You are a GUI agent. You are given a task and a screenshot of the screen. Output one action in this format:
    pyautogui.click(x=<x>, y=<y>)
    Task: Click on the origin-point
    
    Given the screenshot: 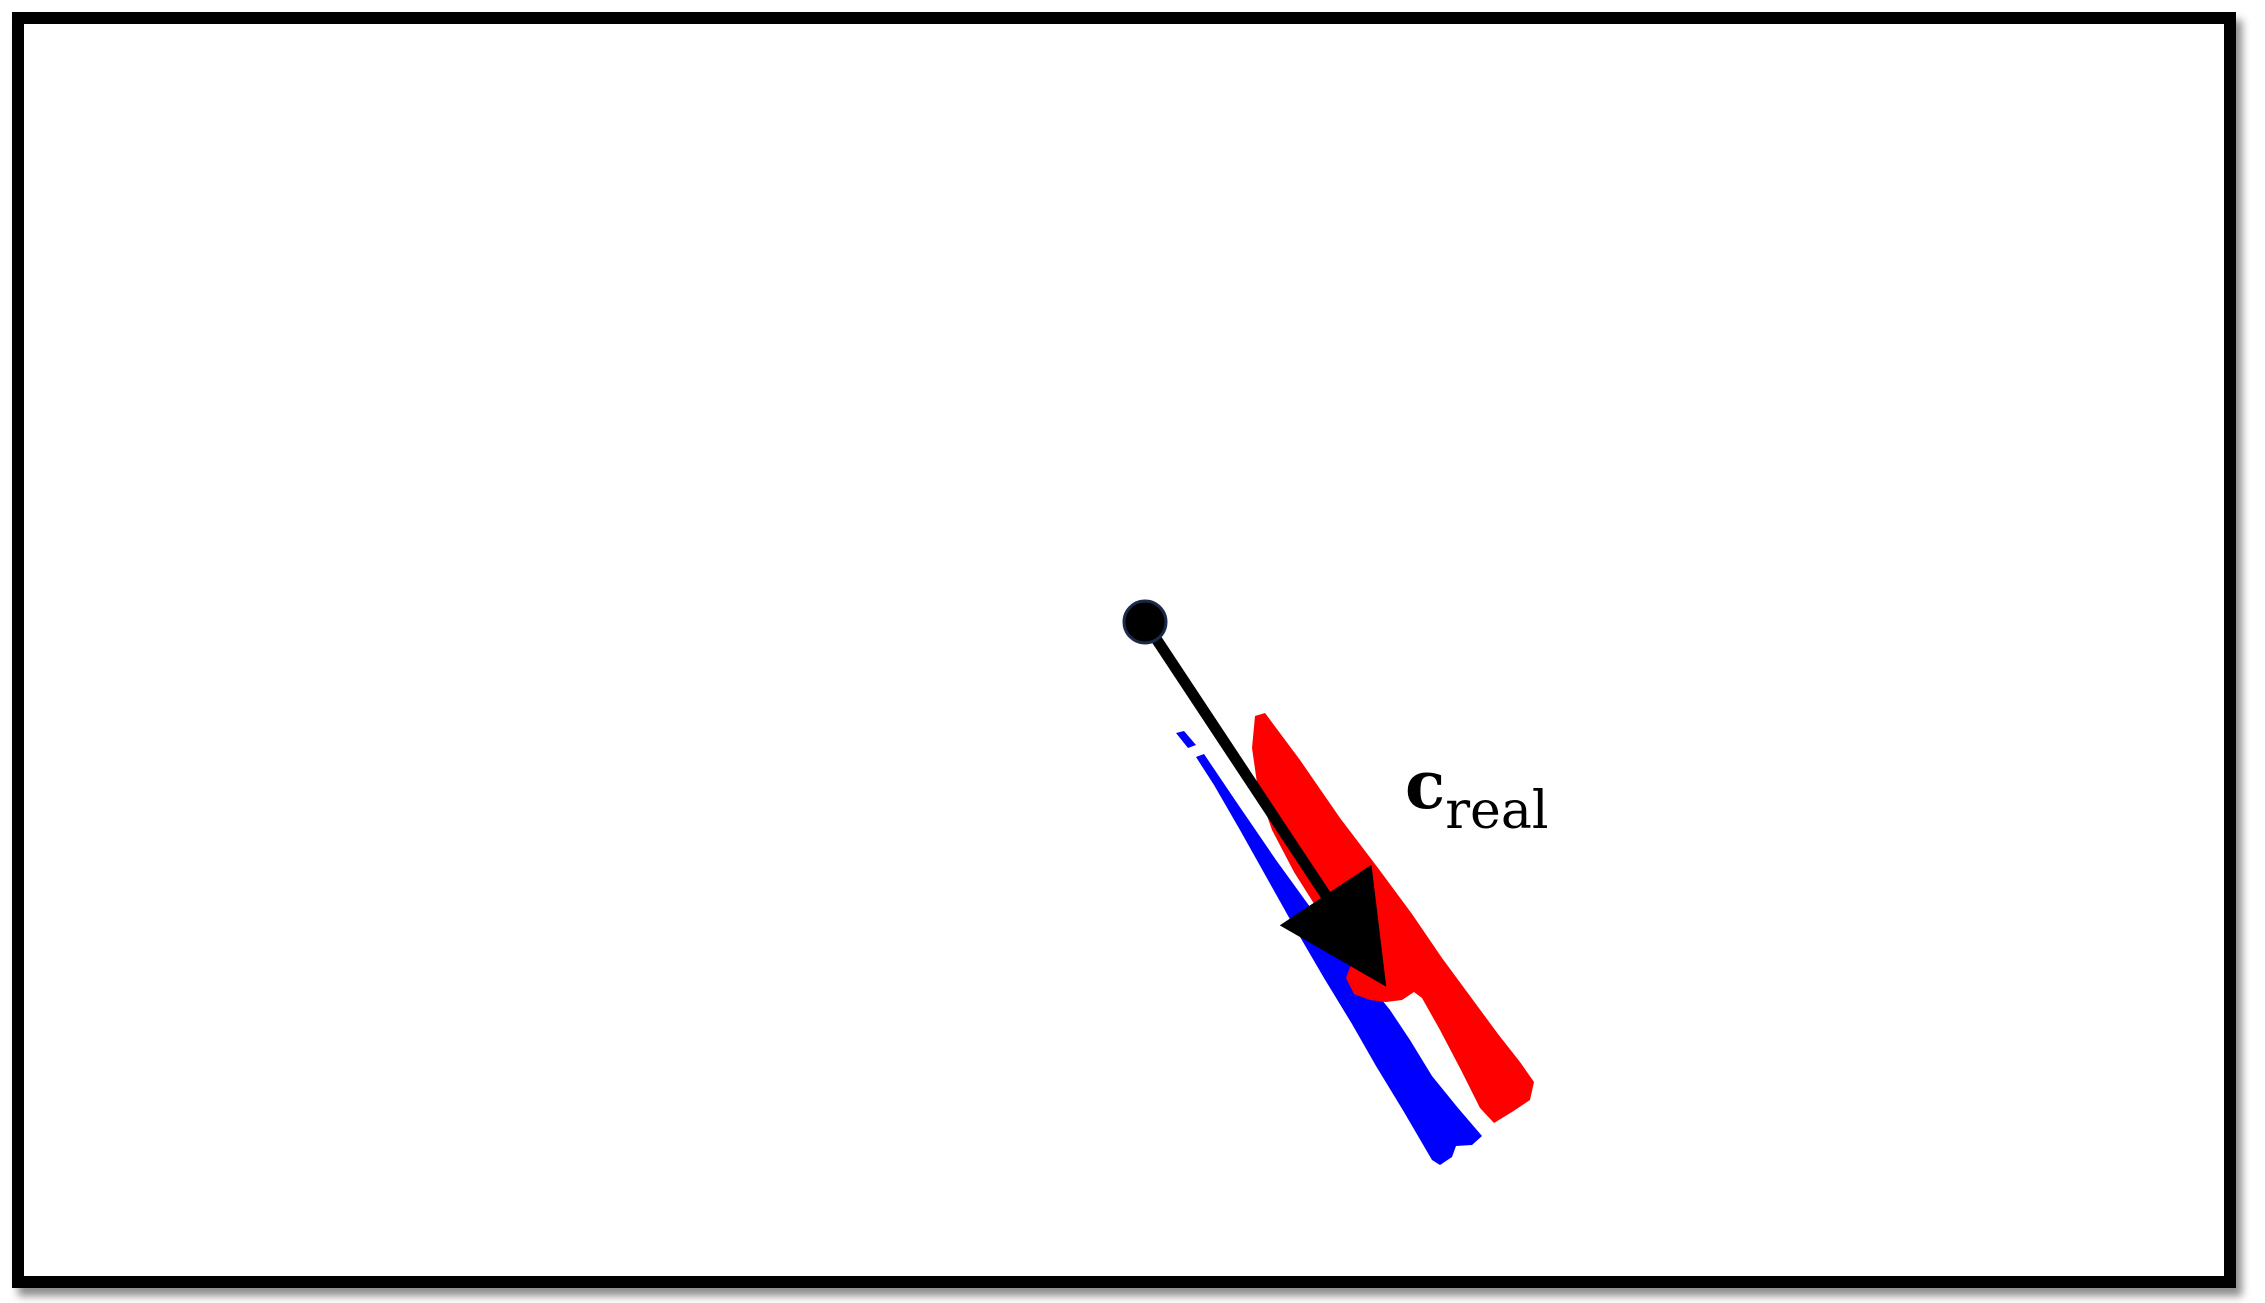 What is the action you would take?
    pyautogui.click(x=1145, y=622)
    